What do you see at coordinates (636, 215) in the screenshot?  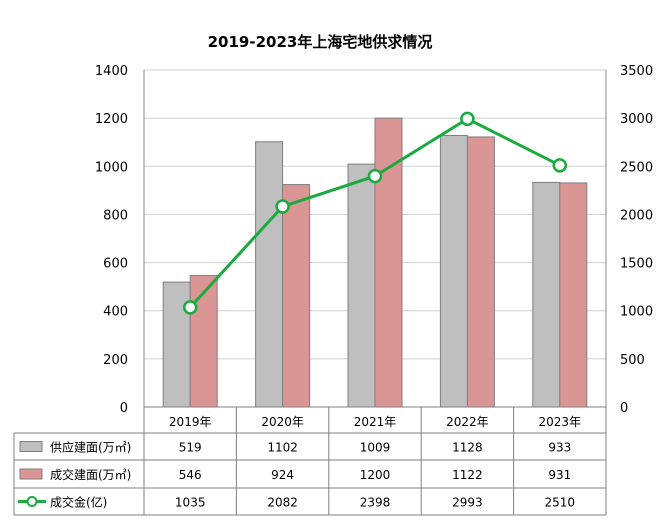 I see `right-tick-label: 2000` at bounding box center [636, 215].